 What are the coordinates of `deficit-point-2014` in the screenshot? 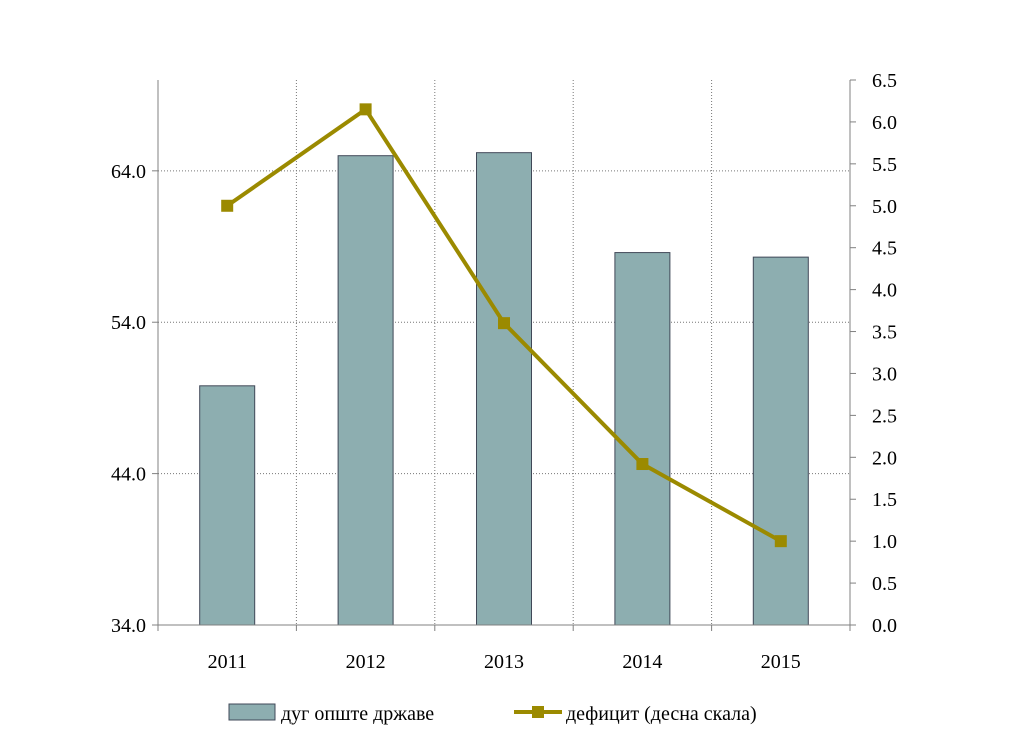 It's located at (642, 464).